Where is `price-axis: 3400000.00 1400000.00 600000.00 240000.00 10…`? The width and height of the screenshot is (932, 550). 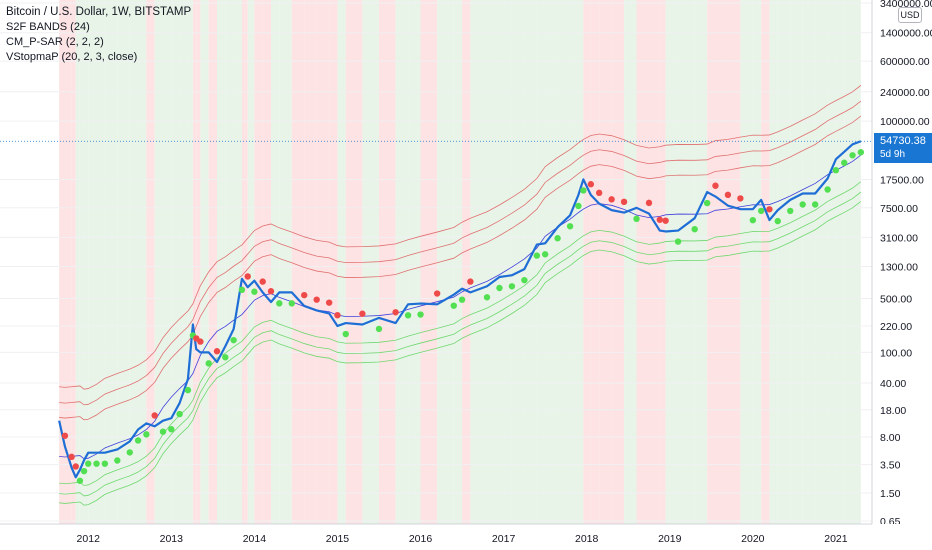 price-axis: 3400000.00 1400000.00 600000.00 240000.00 10… is located at coordinates (901, 275).